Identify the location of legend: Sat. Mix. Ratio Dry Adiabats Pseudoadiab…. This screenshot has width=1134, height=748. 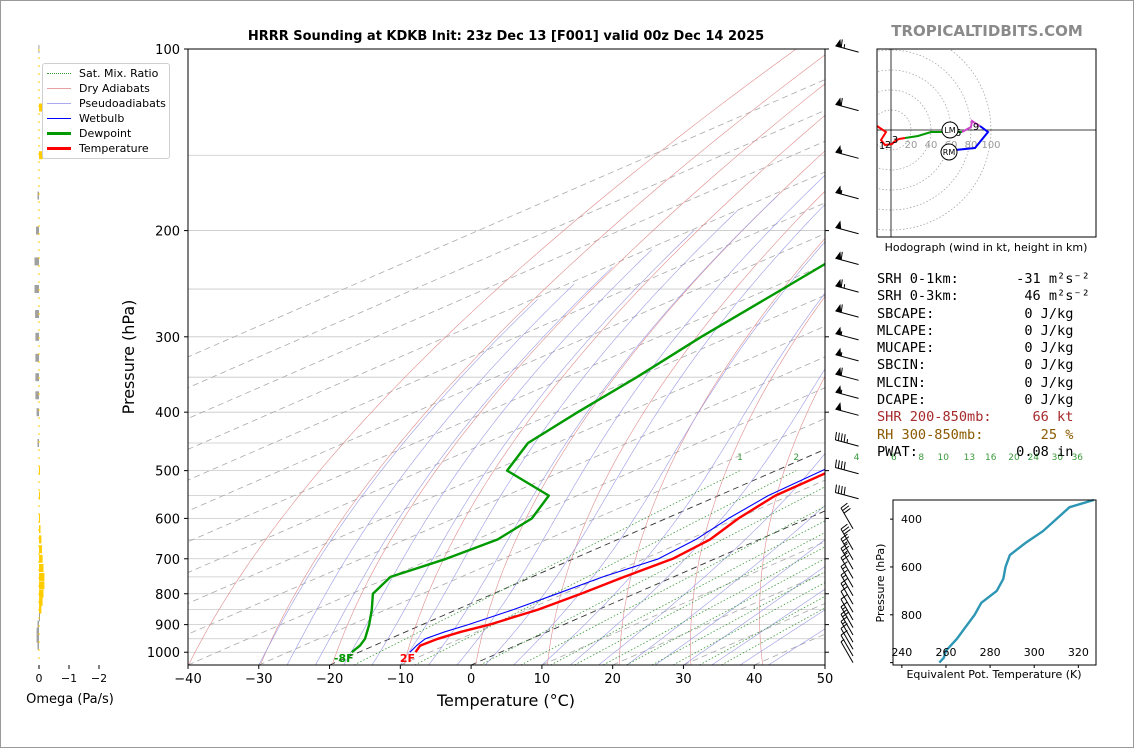
(106, 111).